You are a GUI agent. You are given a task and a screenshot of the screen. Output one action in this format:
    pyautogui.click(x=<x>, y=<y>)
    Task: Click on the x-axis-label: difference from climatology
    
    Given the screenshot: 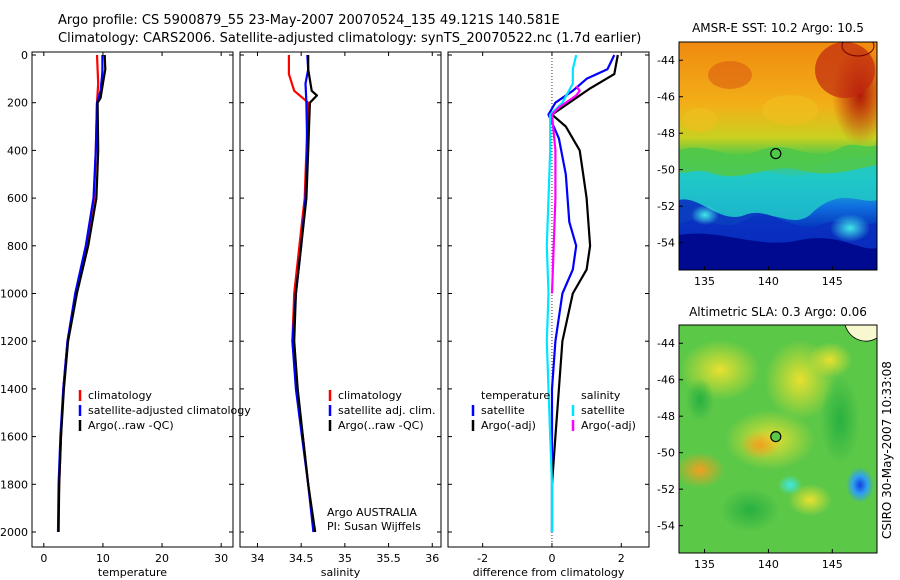 What is the action you would take?
    pyautogui.click(x=549, y=572)
    